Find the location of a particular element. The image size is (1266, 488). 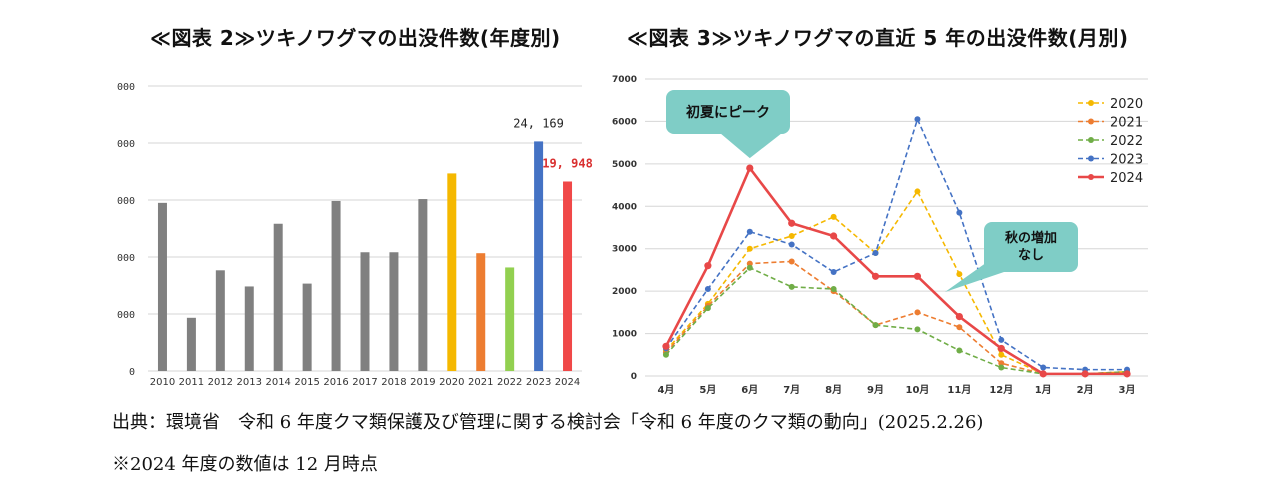

legend-label-2020: 2020 is located at coordinates (1126, 104).